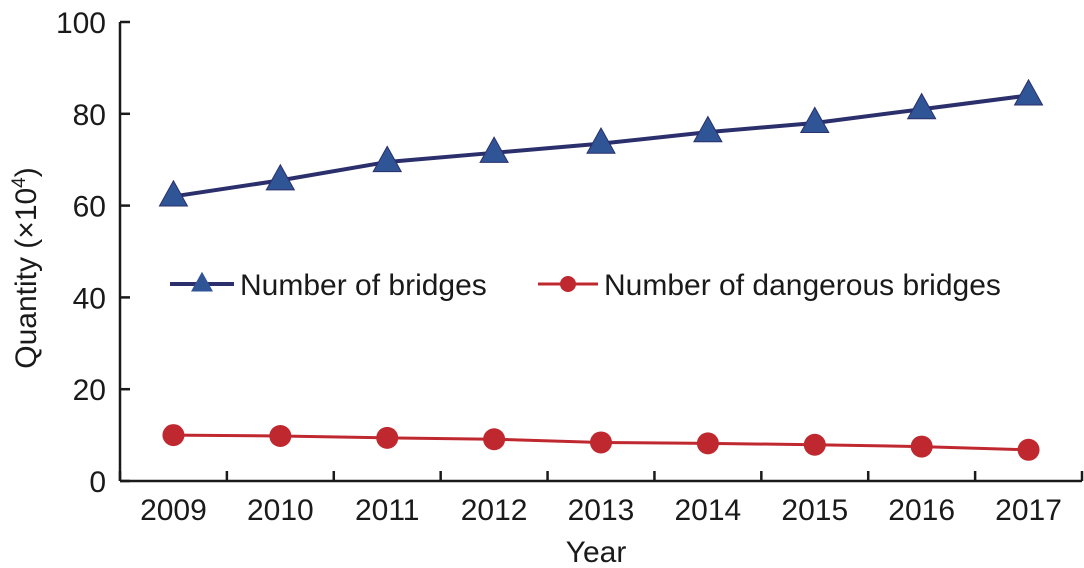  I want to click on legend-item-2: Number of dangerous bridges, so click(769, 285).